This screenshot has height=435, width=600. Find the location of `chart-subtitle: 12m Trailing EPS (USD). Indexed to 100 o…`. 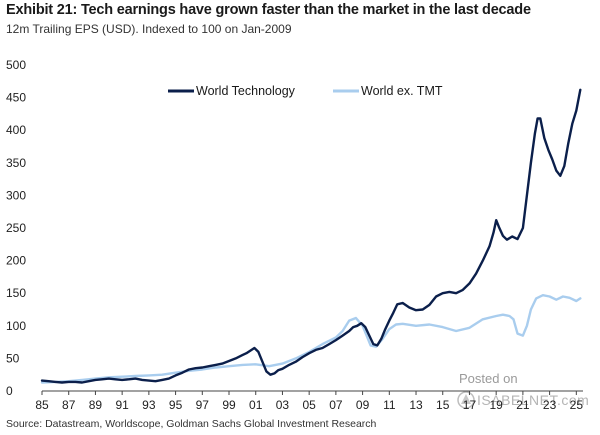

chart-subtitle: 12m Trailing EPS (USD). Indexed to 100 o… is located at coordinates (149, 29).